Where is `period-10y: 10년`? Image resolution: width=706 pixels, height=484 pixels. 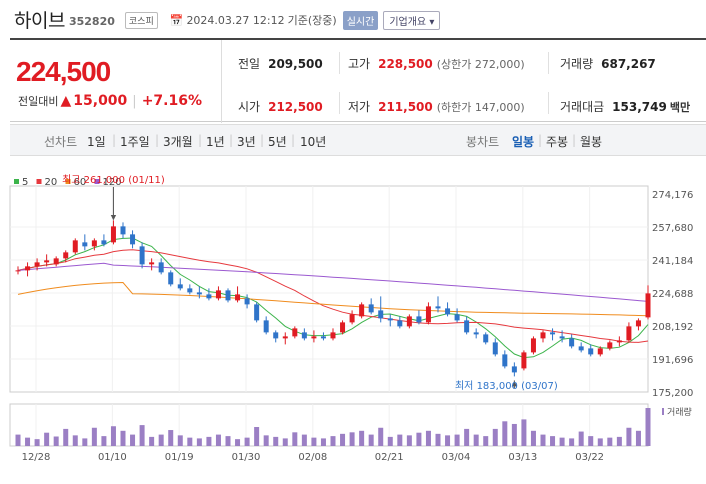 period-10y: 10년 is located at coordinates (313, 142).